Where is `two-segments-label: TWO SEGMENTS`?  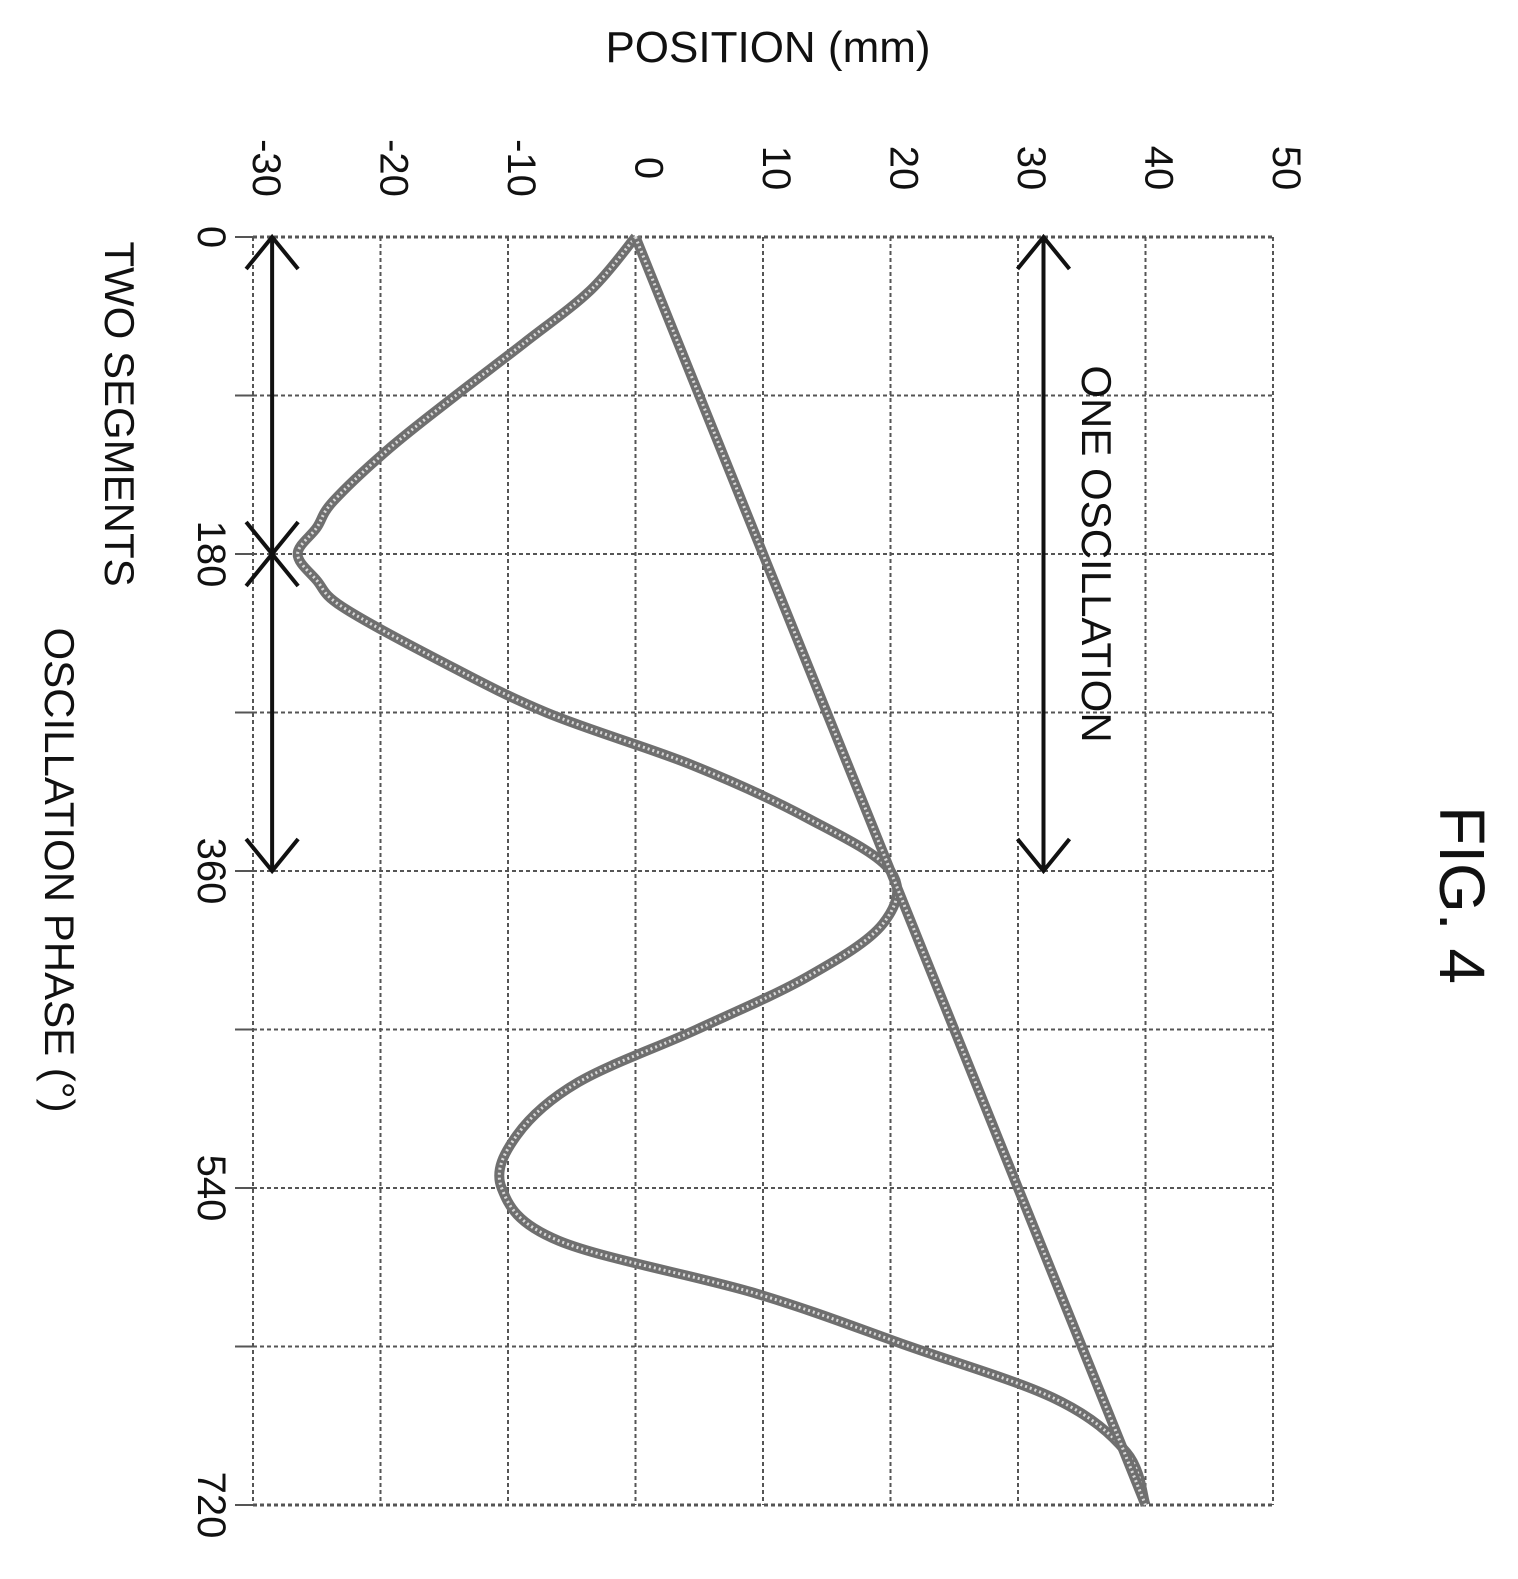 two-segments-label: TWO SEGMENTS is located at coordinates (119, 413).